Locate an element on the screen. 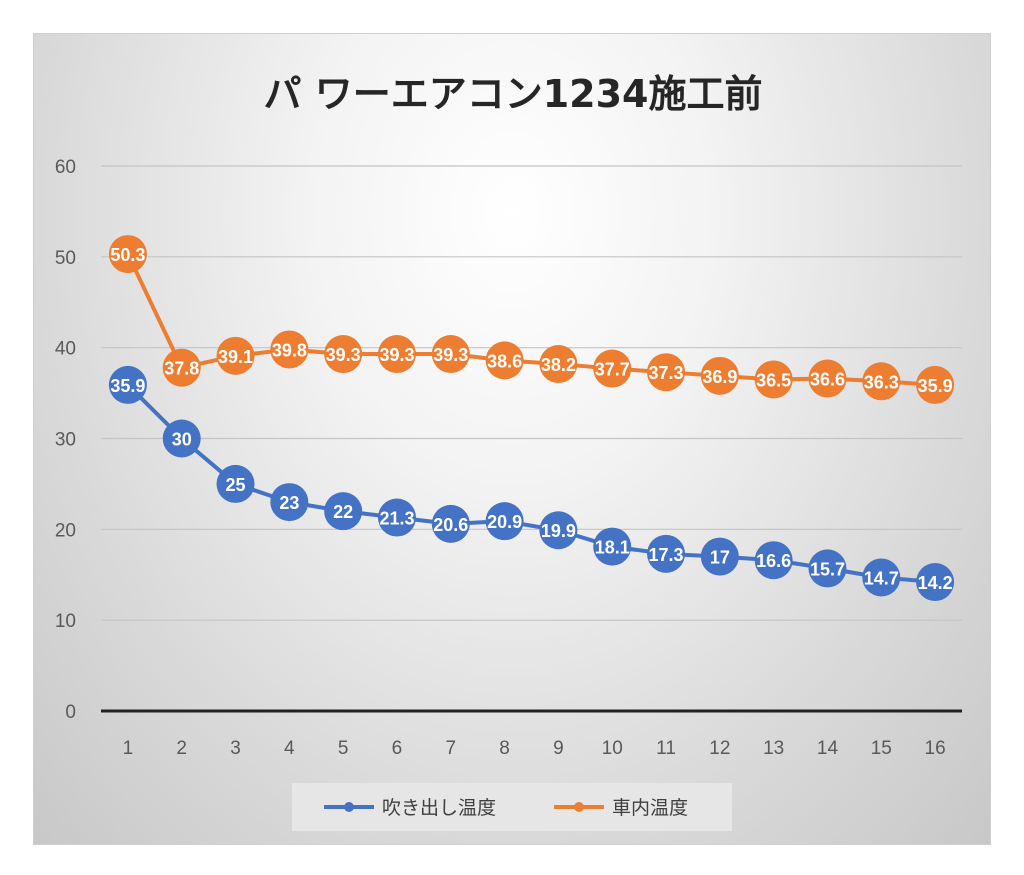  data-label: 38.6 is located at coordinates (504, 361).